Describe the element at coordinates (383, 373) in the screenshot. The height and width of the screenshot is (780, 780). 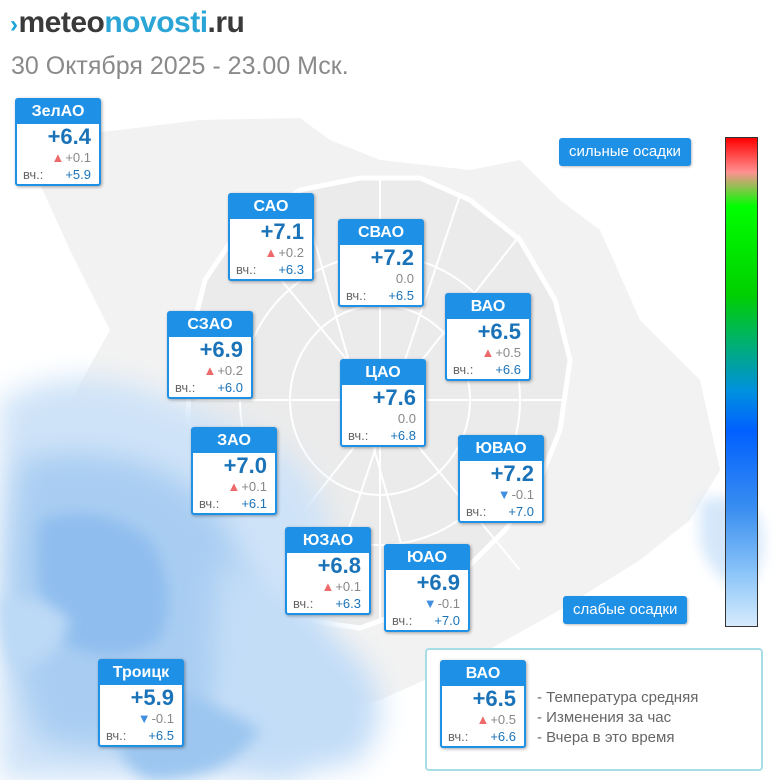
I see `district-name: ЦАО` at that location.